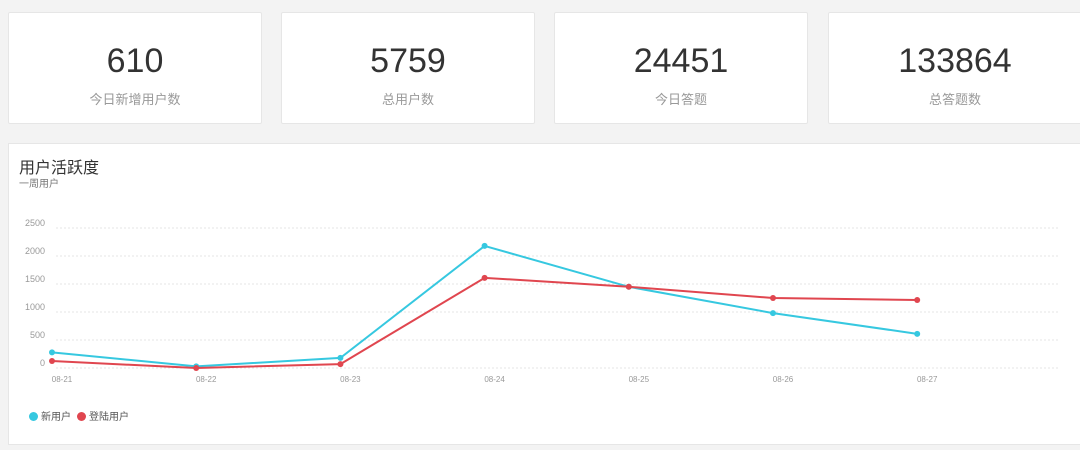  Describe the element at coordinates (494, 379) in the screenshot. I see `x-tick-label: 08-24` at that location.